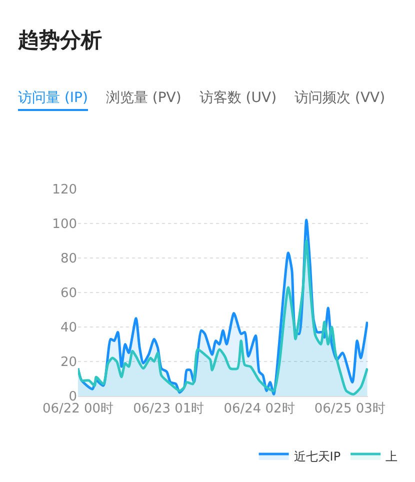  Describe the element at coordinates (259, 409) in the screenshot. I see `x-tick-label: 06/24 02时` at that location.